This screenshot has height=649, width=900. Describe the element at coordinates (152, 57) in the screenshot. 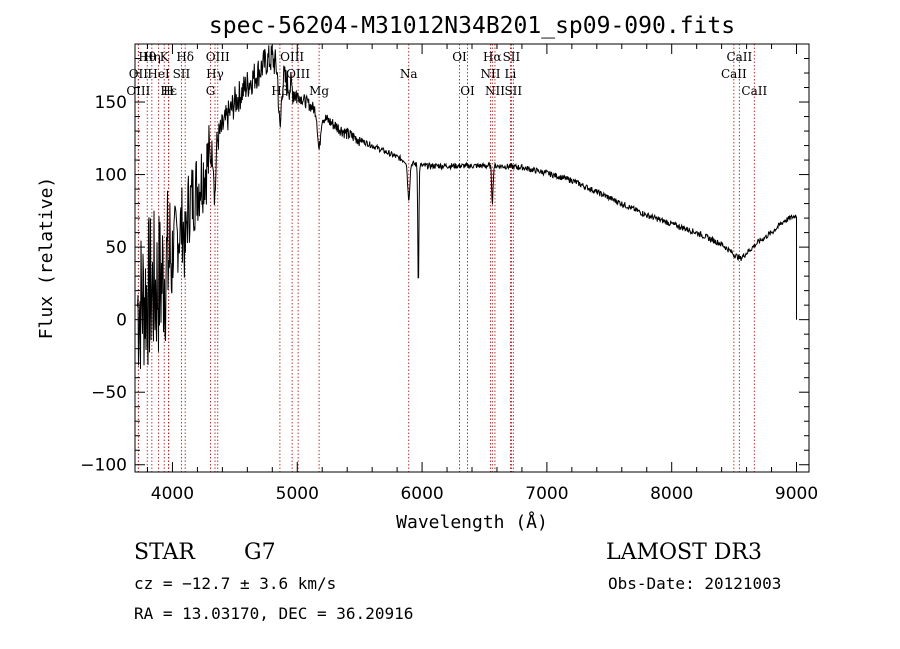

I see `spectral-line-label: Hη` at that location.